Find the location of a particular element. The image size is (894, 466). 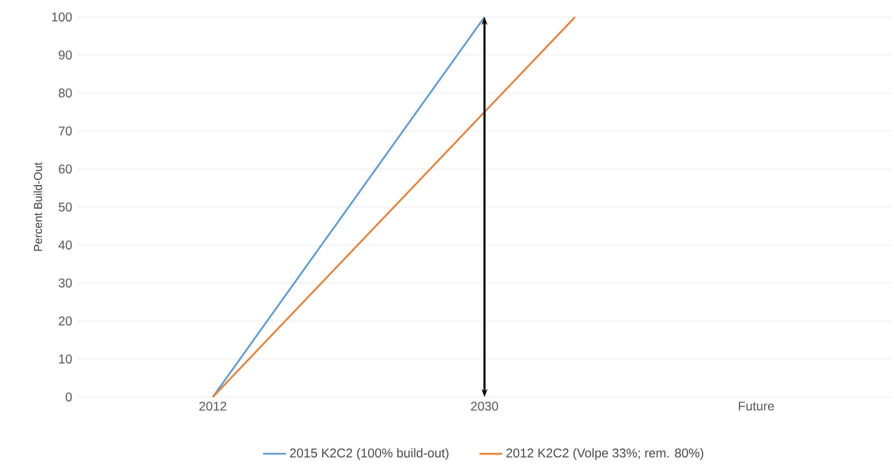

y-tick-label: 10 is located at coordinates (65, 359).